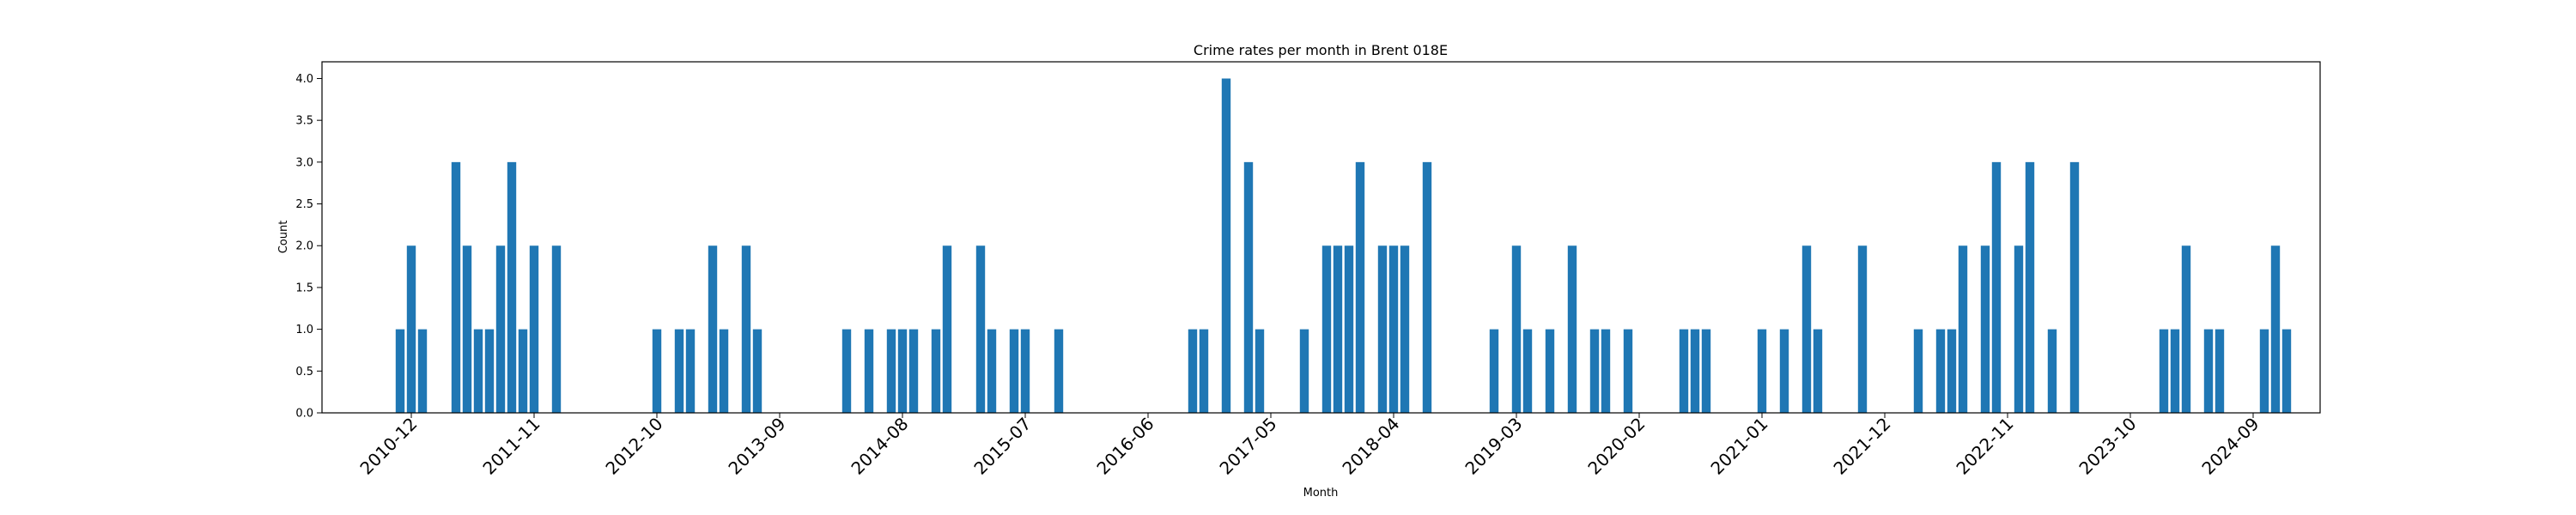  What do you see at coordinates (757, 446) in the screenshot?
I see `x-tick-label: 2013-09` at bounding box center [757, 446].